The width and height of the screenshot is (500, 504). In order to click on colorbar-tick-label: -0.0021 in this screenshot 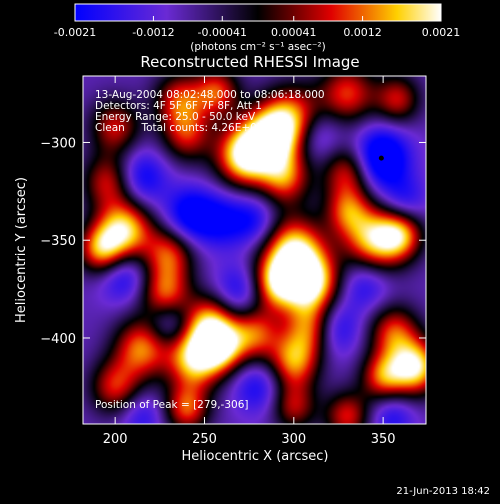, I will do `click(75, 32)`.